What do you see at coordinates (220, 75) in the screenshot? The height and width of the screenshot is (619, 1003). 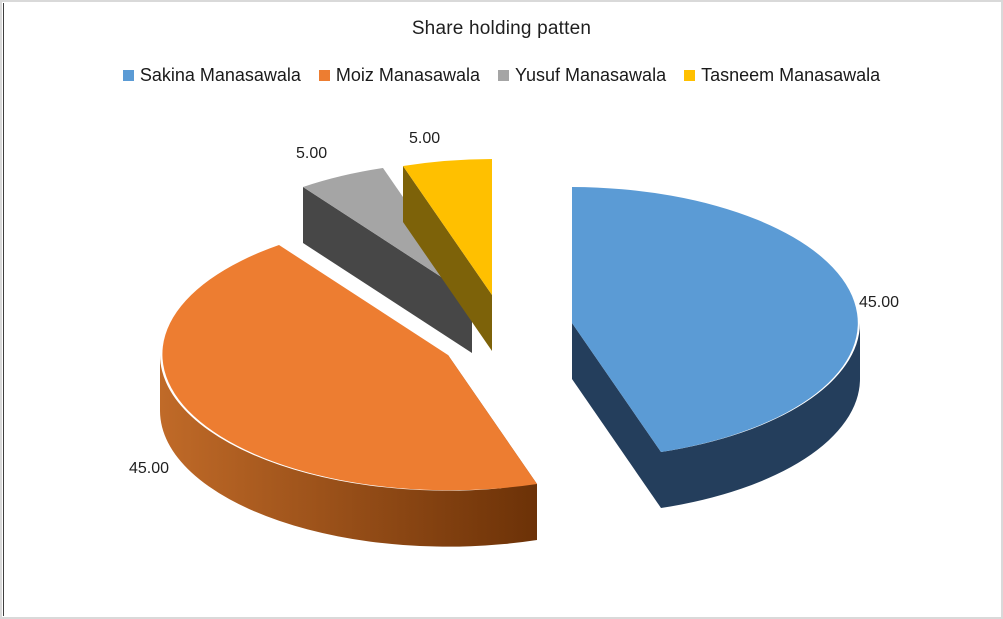 I see `legend-label-sakina: Sakina Manasawala` at bounding box center [220, 75].